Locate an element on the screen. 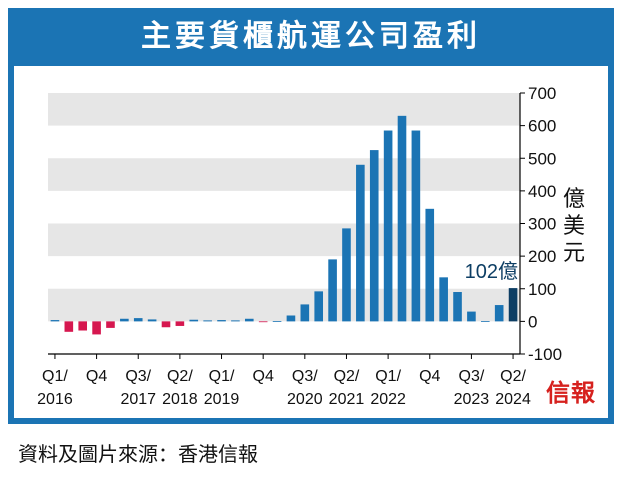 The image size is (622, 484). x-tick-label: 2023 is located at coordinates (472, 399).